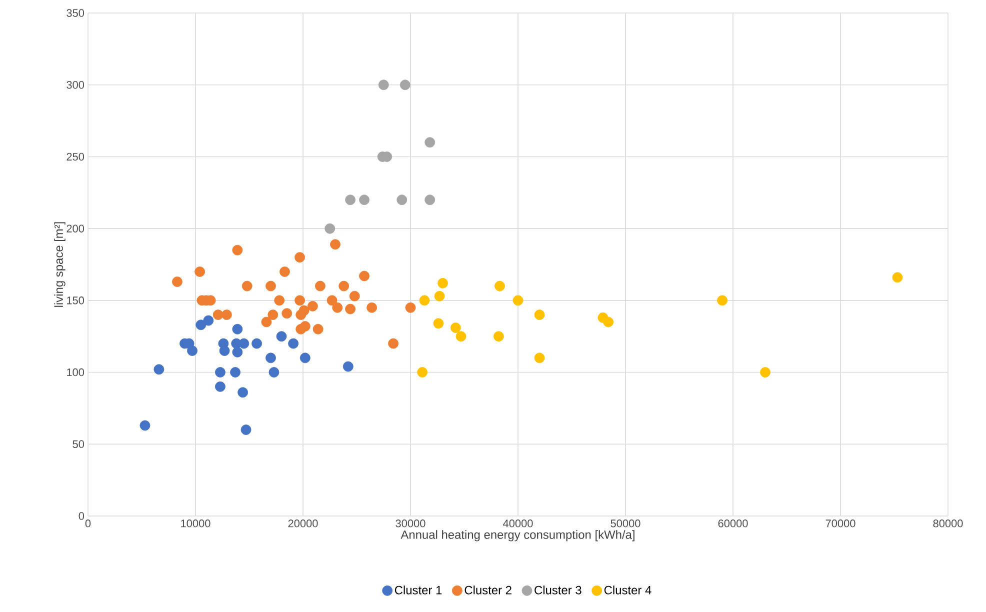 This screenshot has width=986, height=612. Describe the element at coordinates (517, 536) in the screenshot. I see `x-axis-title: Annual heating energy consumption [kWh/a]` at that location.